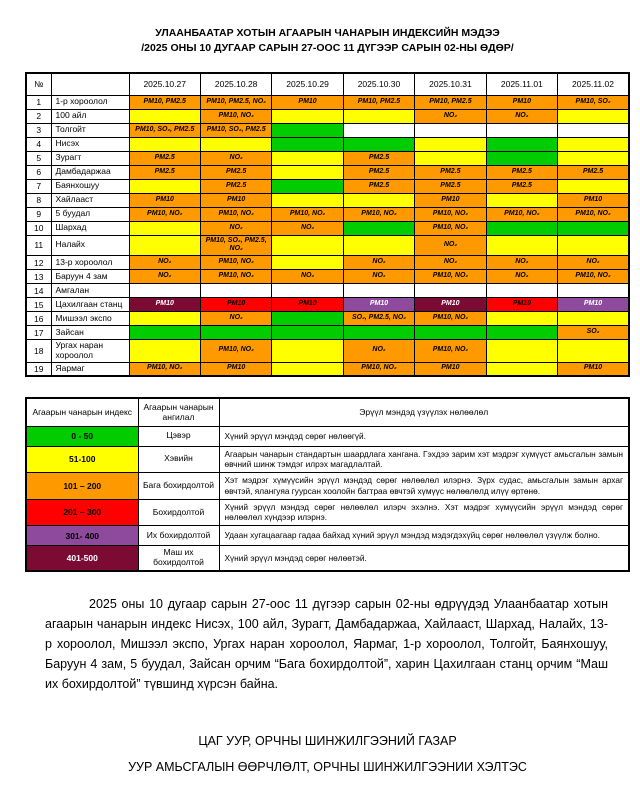 The height and width of the screenshot is (789, 640). What do you see at coordinates (90, 172) in the screenshot?
I see `station-name: Дамбадаржаа` at bounding box center [90, 172].